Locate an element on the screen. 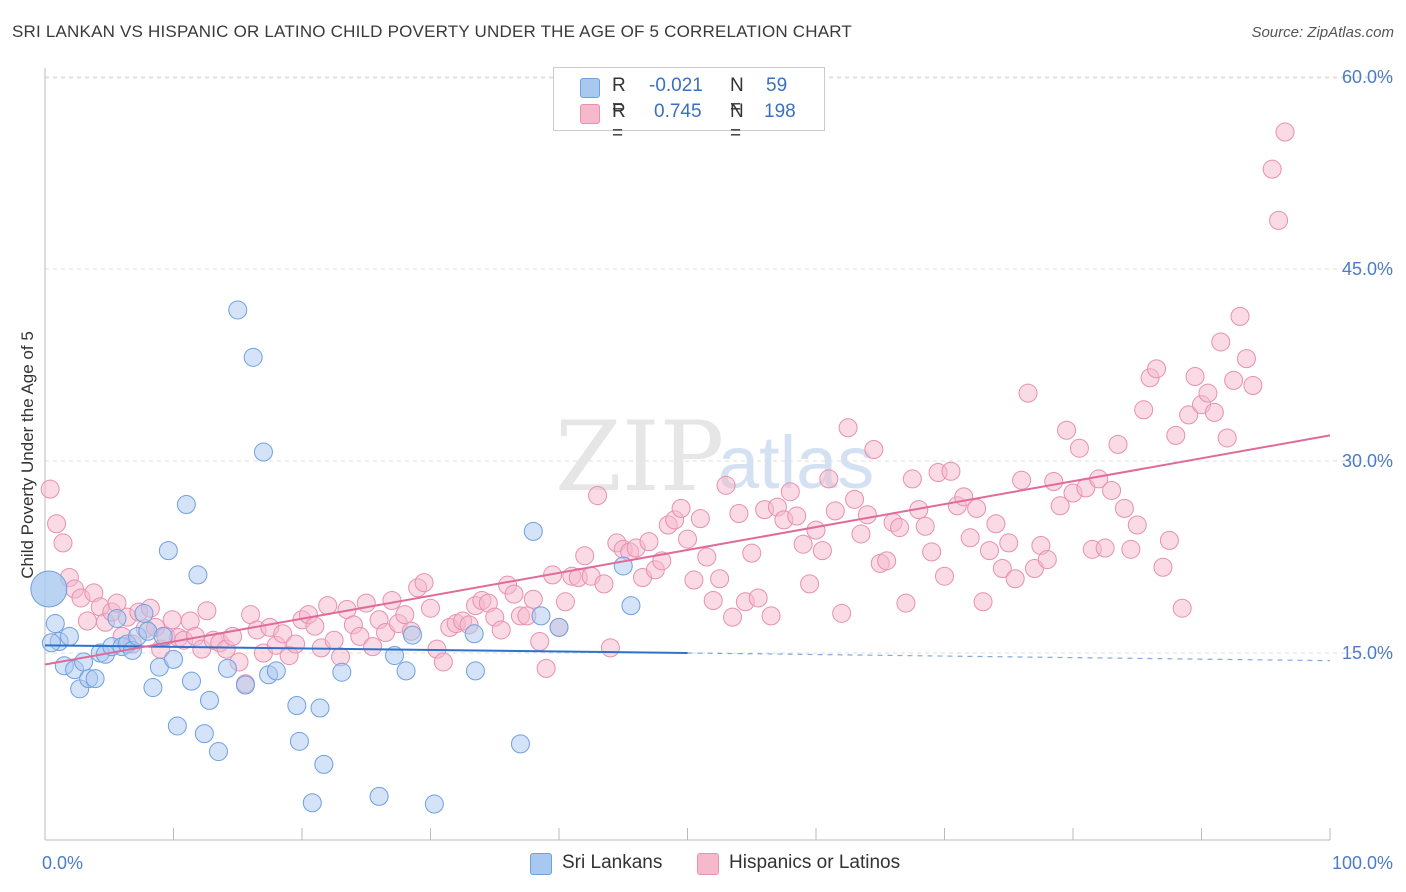  stats-legend: R = -0.021 N = 59 R = 0.745 N = 198 is located at coordinates (689, 105).